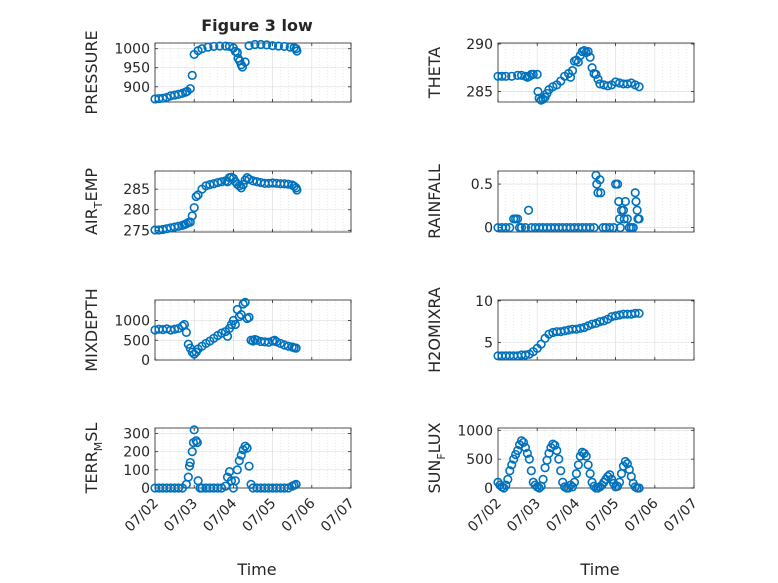  Describe the element at coordinates (226, 203) in the screenshot. I see `series-air_temp` at that location.